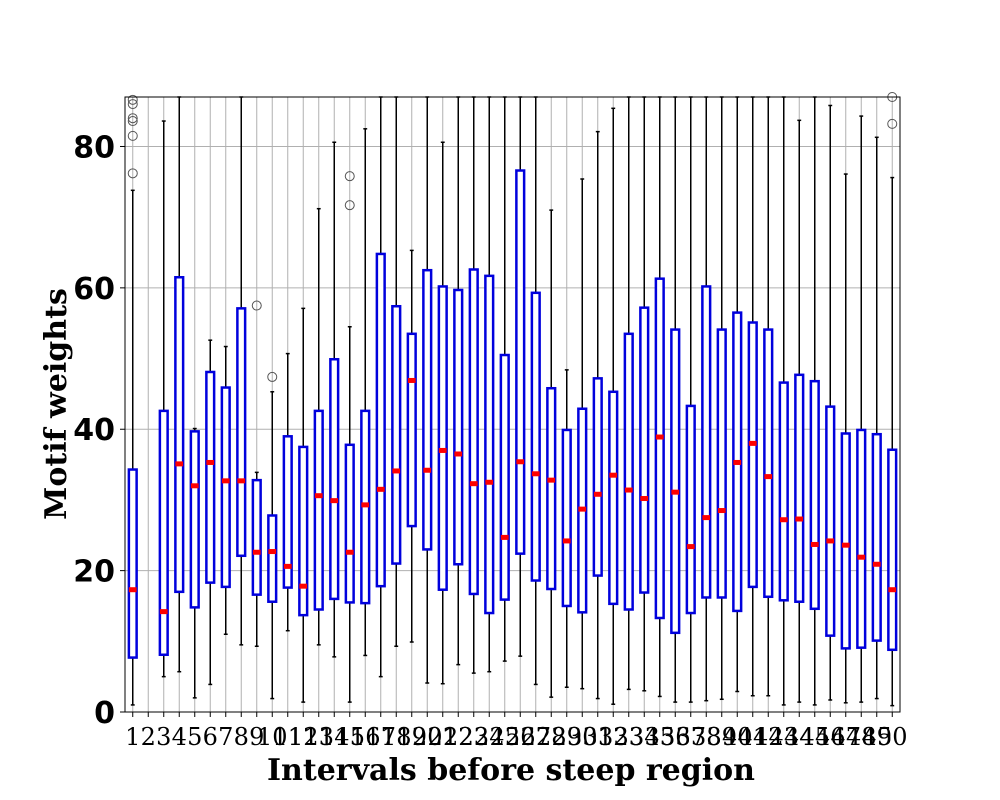 The image size is (1000, 800). Describe the element at coordinates (690, 737) in the screenshot. I see `x-tick-label: 37` at that location.